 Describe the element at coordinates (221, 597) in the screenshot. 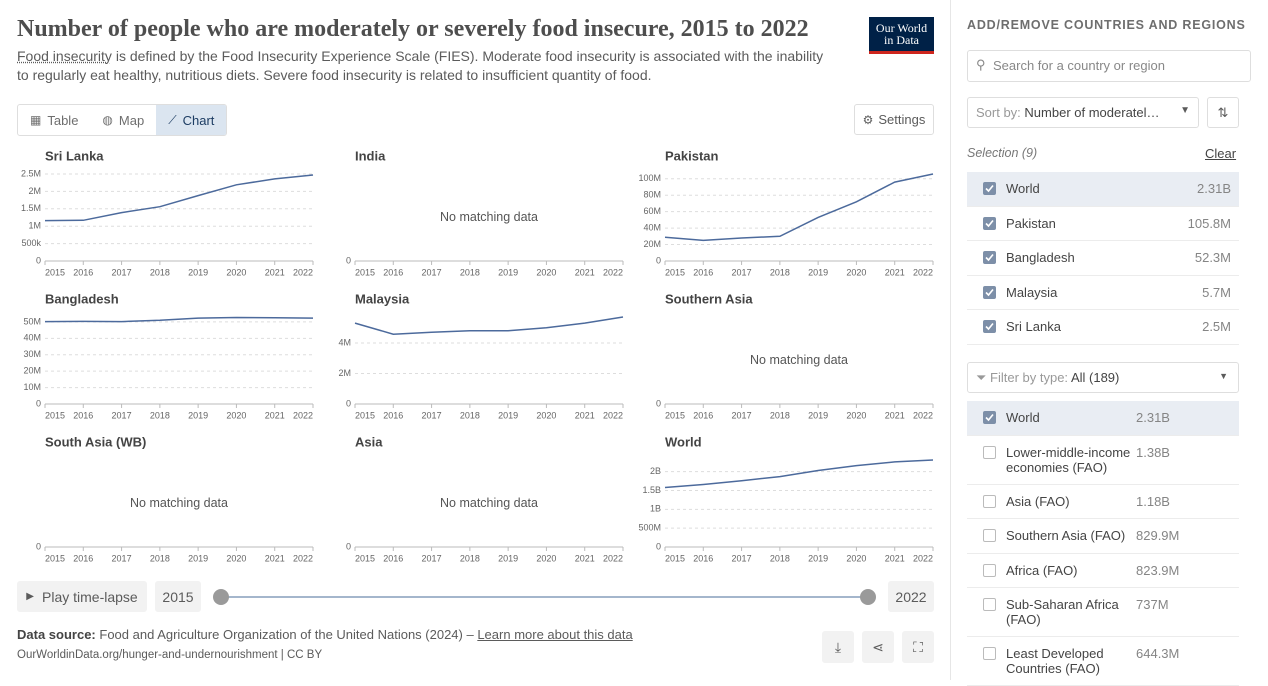

I see `start-handle` at that location.